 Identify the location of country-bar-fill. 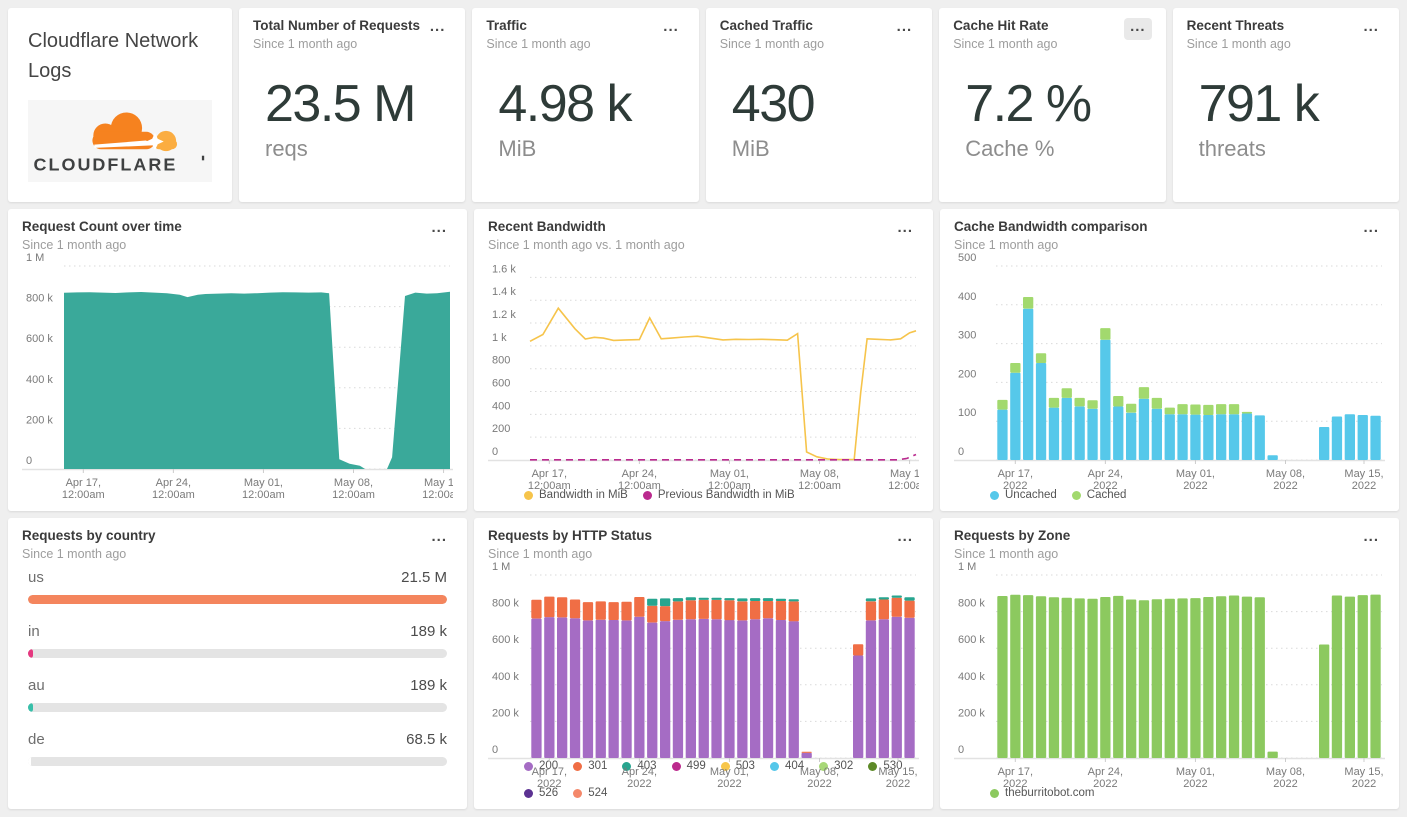
(30, 653).